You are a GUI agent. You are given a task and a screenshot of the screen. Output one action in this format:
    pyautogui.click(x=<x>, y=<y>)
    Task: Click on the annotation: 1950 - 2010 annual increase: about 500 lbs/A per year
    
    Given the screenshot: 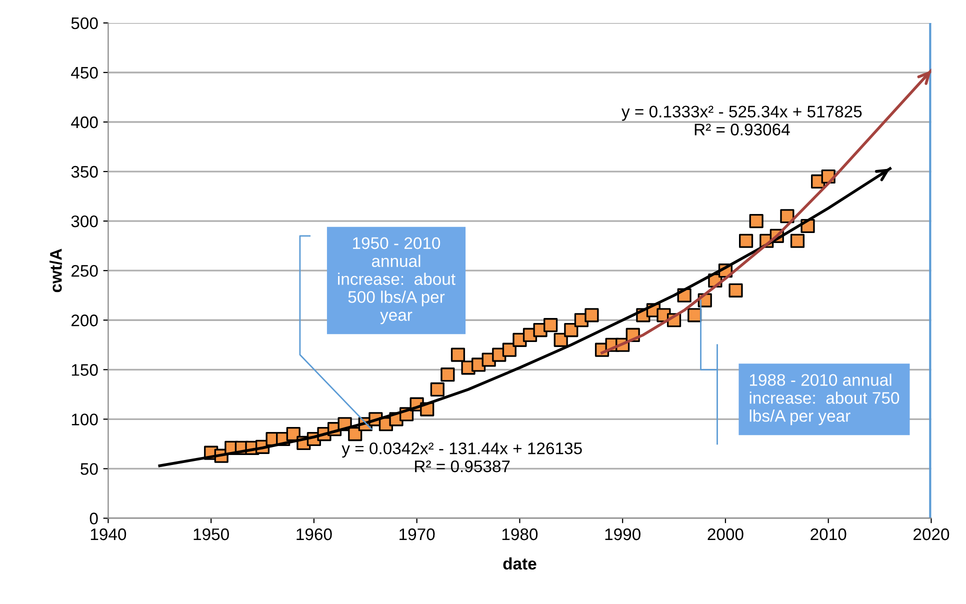 What is the action you would take?
    pyautogui.click(x=397, y=280)
    